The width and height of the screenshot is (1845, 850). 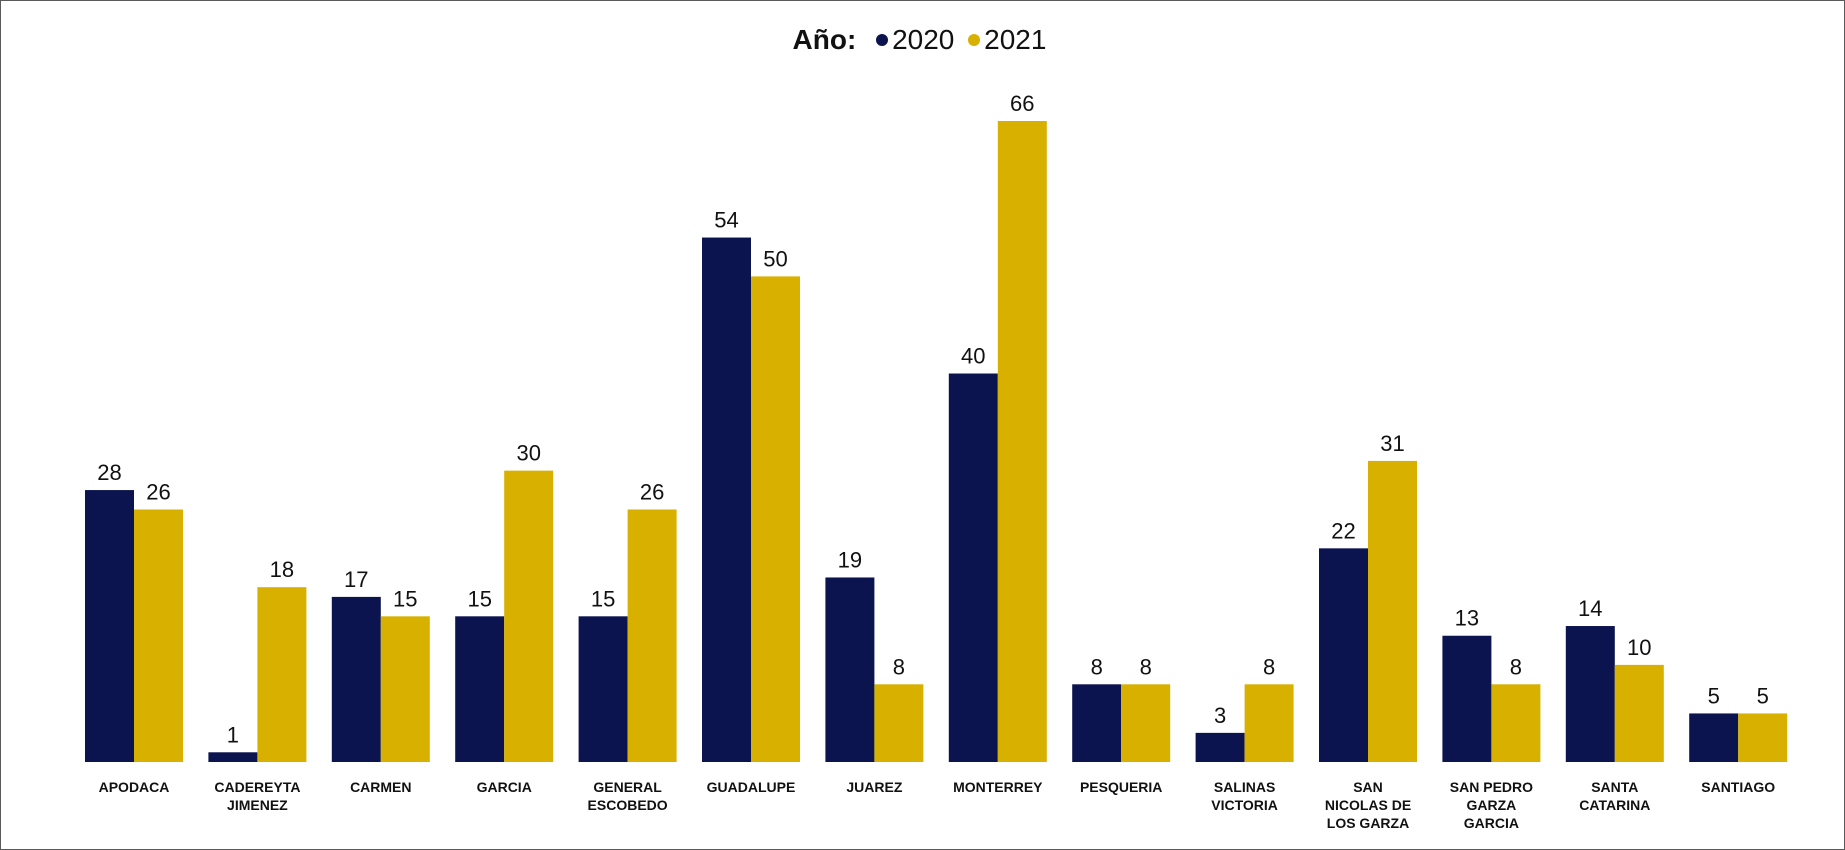 I want to click on category-label-10-2: LOS GARZA, so click(x=1368, y=823).